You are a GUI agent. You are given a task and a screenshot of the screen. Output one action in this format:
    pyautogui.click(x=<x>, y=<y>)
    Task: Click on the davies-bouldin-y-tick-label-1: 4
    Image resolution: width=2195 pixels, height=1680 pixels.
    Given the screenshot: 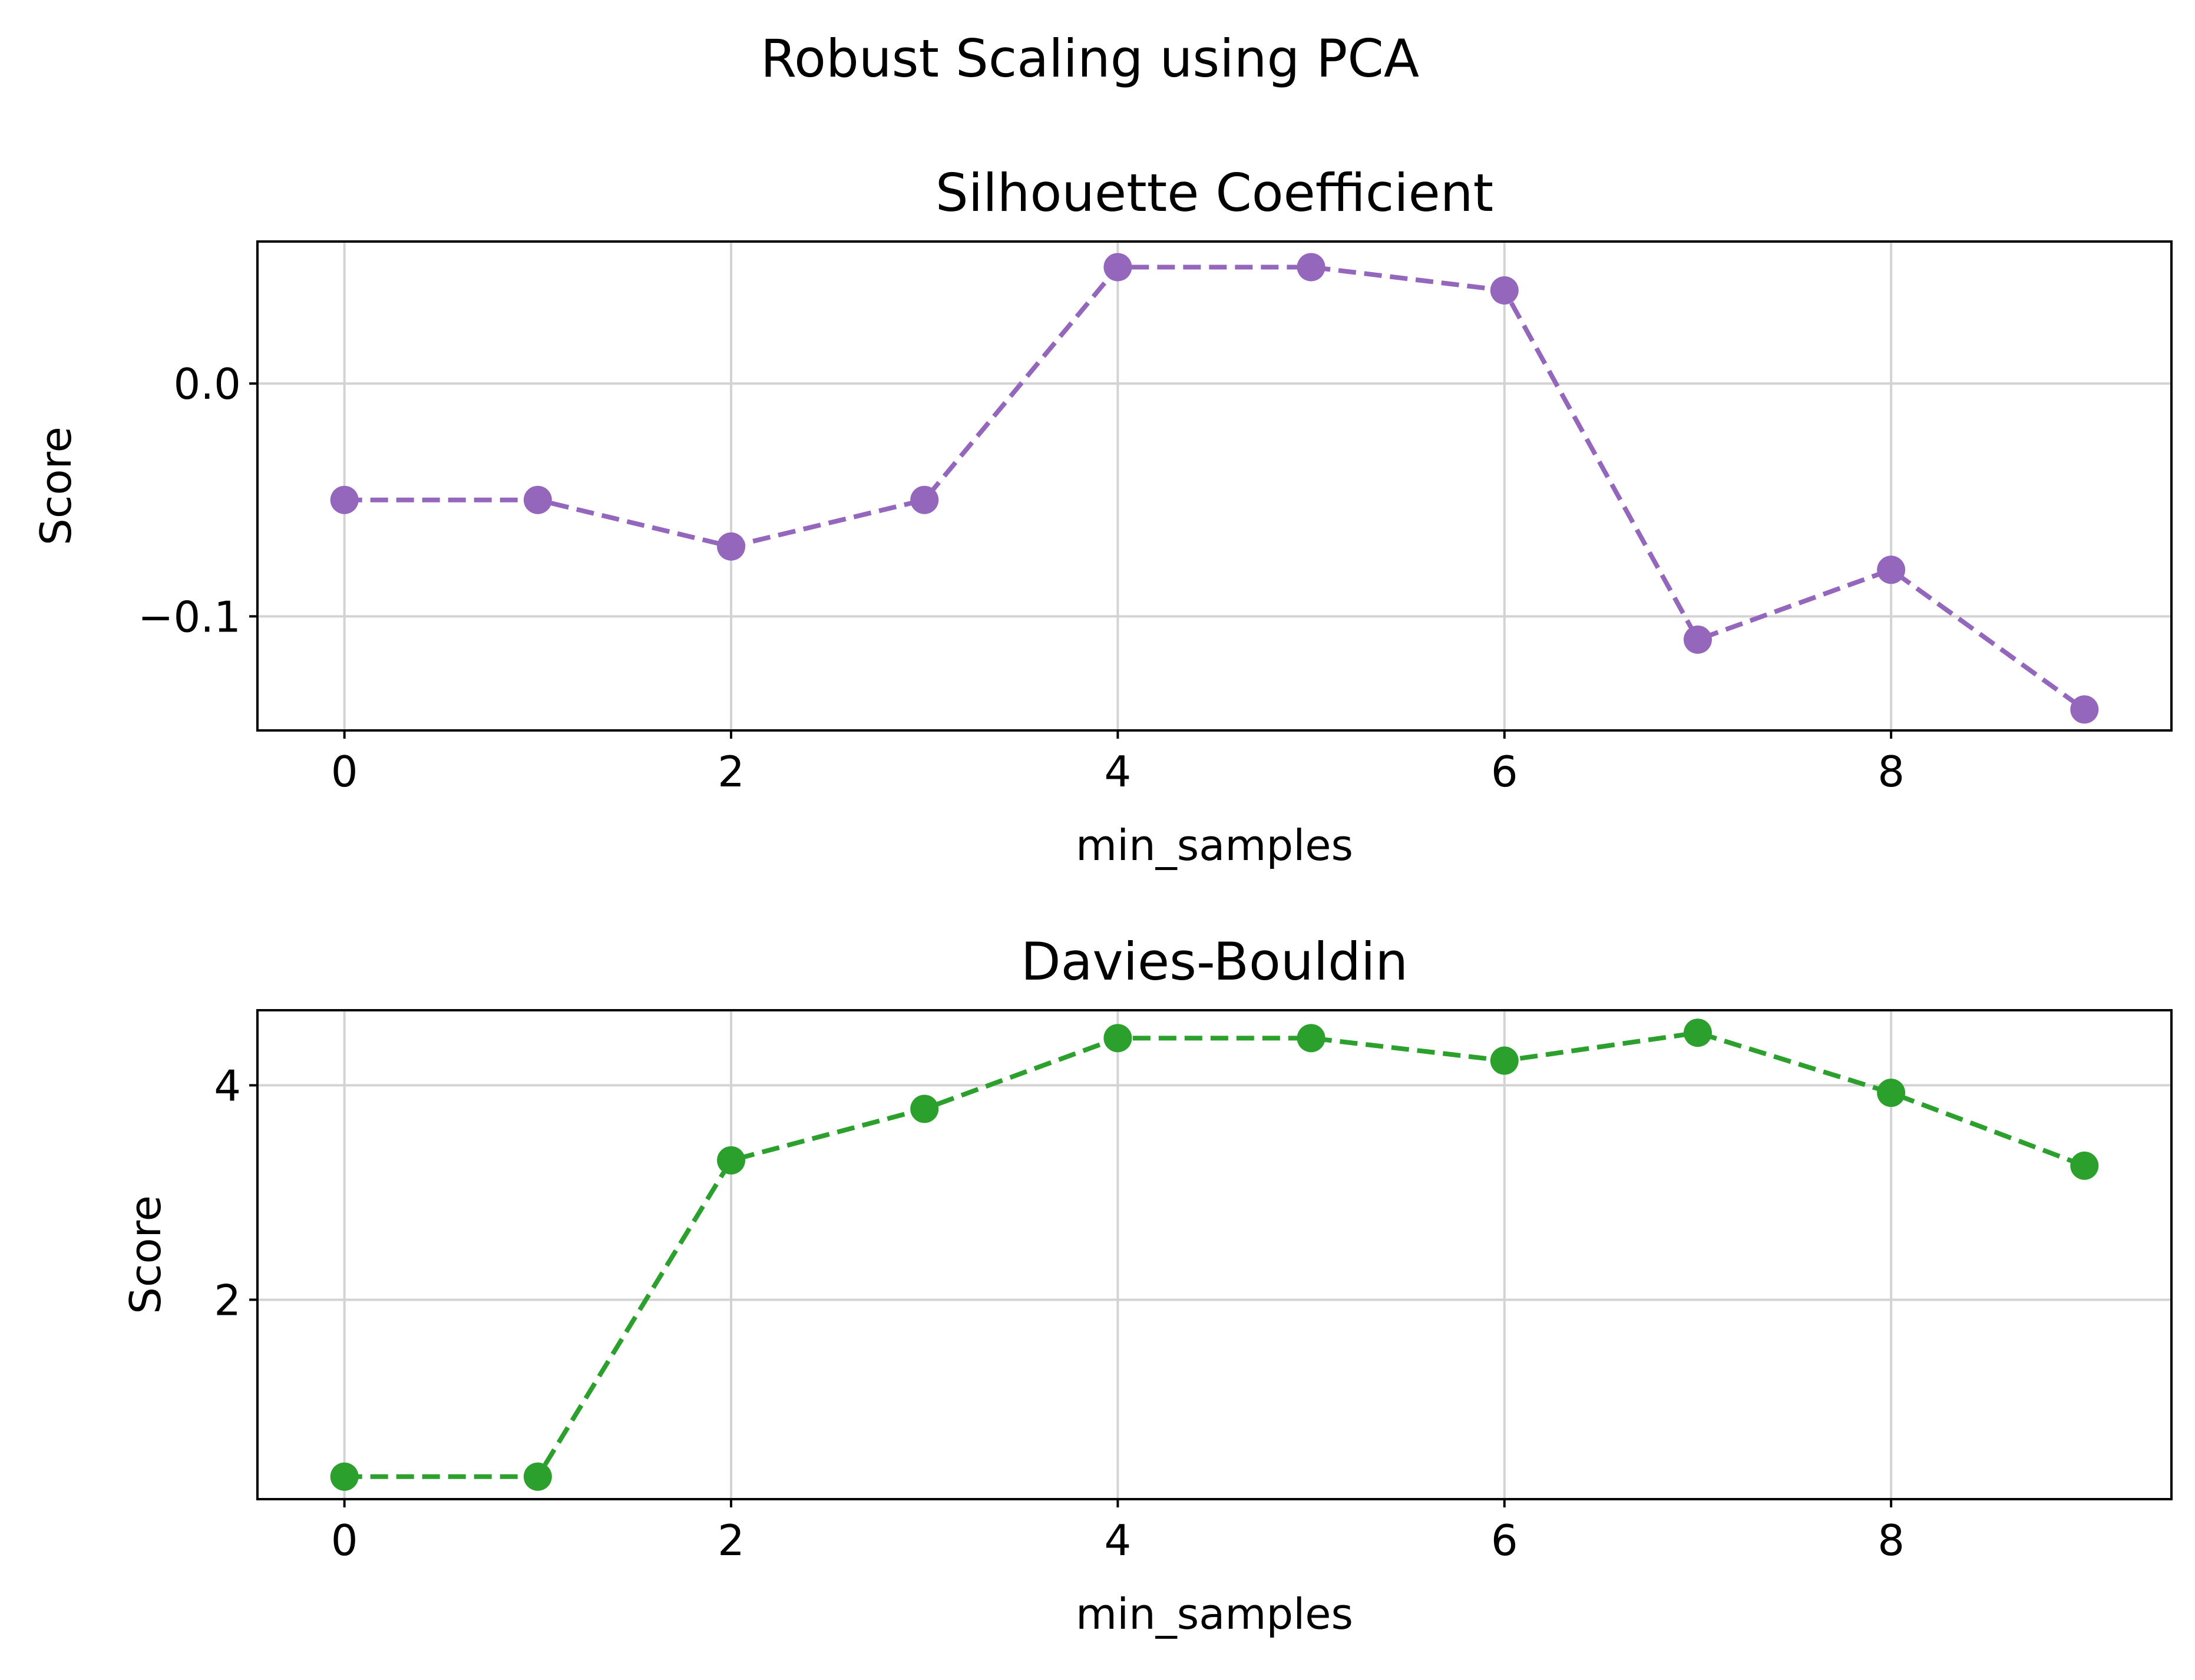 What is the action you would take?
    pyautogui.click(x=227, y=1085)
    